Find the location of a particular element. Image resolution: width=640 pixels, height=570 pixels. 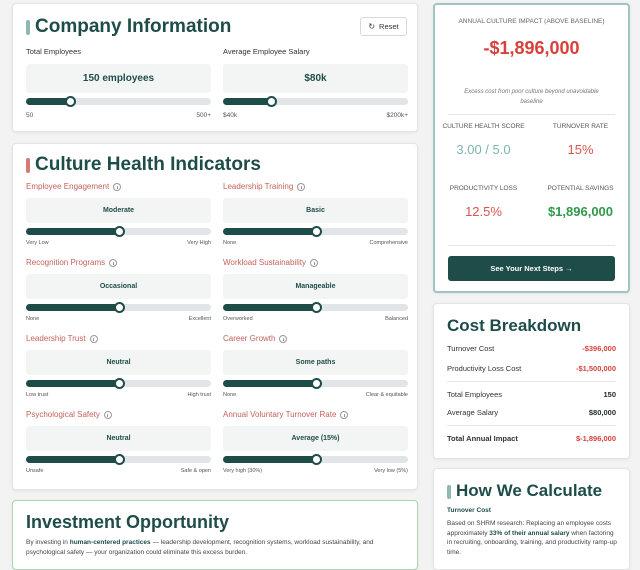

cost-value: $80,000 is located at coordinates (602, 412).